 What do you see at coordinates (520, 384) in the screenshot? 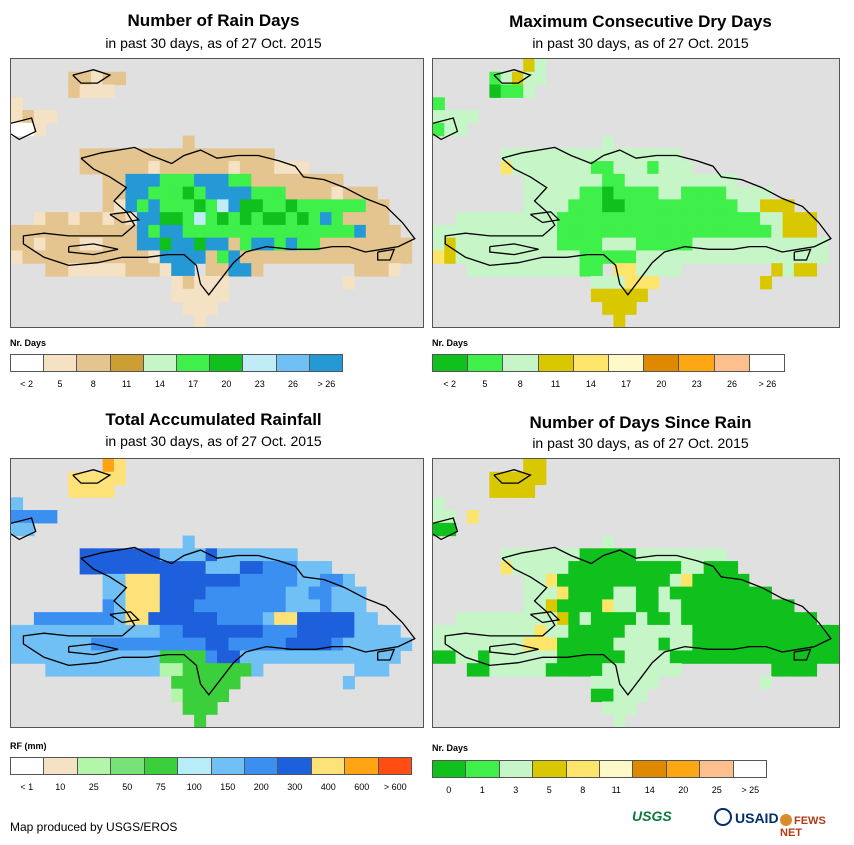
I see `legend-tick-label: 8` at bounding box center [520, 384].